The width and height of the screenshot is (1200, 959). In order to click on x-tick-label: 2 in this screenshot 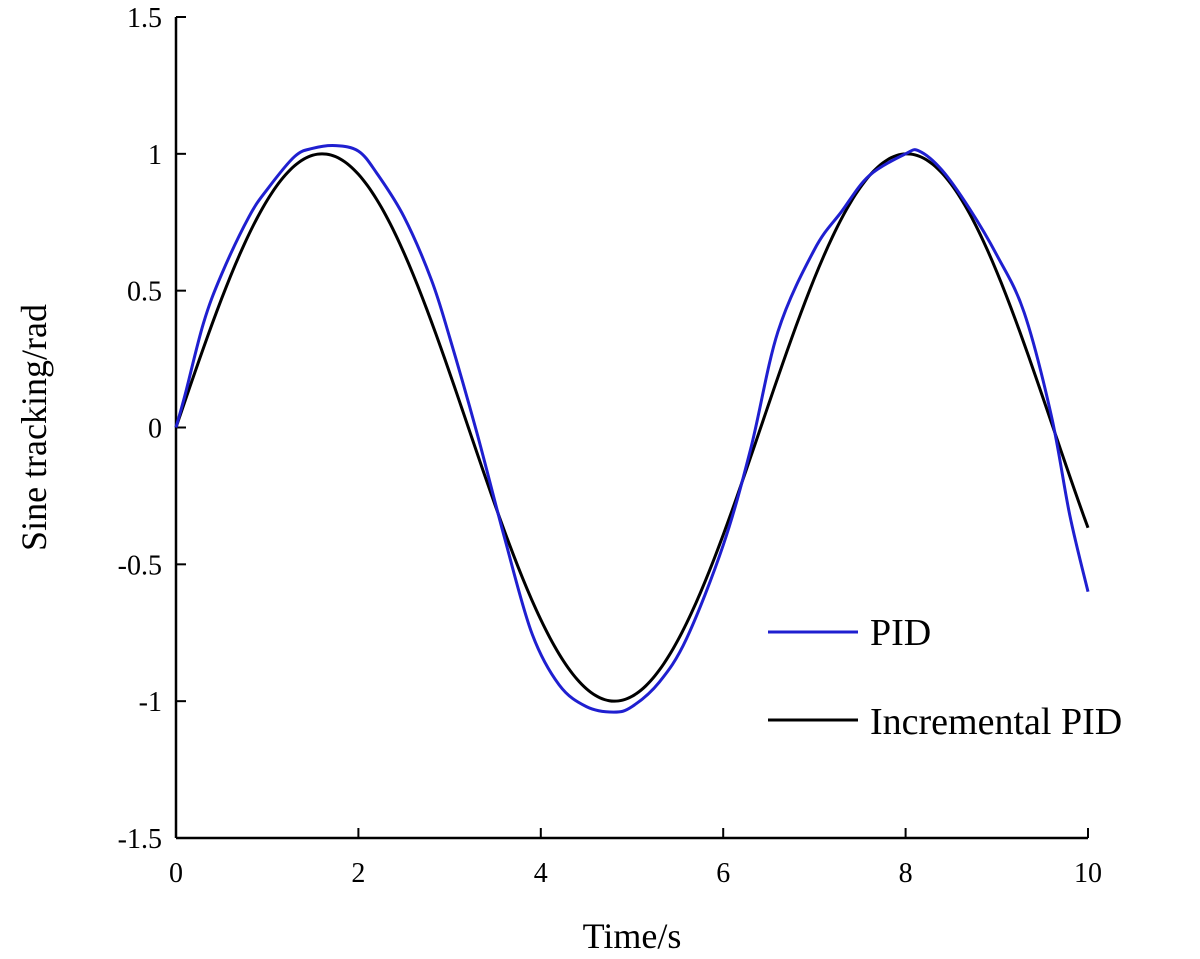, I will do `click(358, 873)`.